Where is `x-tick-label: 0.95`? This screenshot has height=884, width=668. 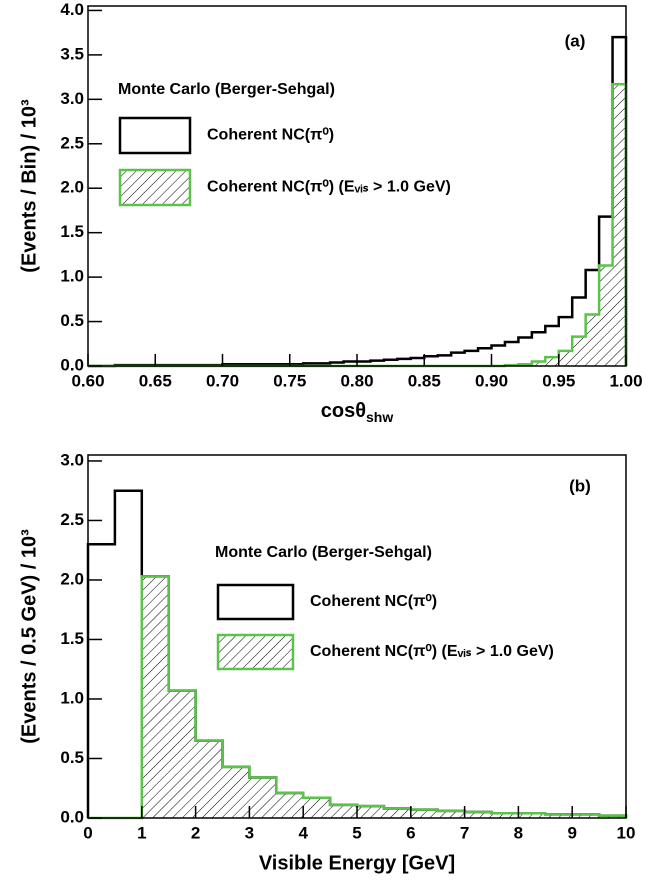 x-tick-label: 0.95 is located at coordinates (558, 380).